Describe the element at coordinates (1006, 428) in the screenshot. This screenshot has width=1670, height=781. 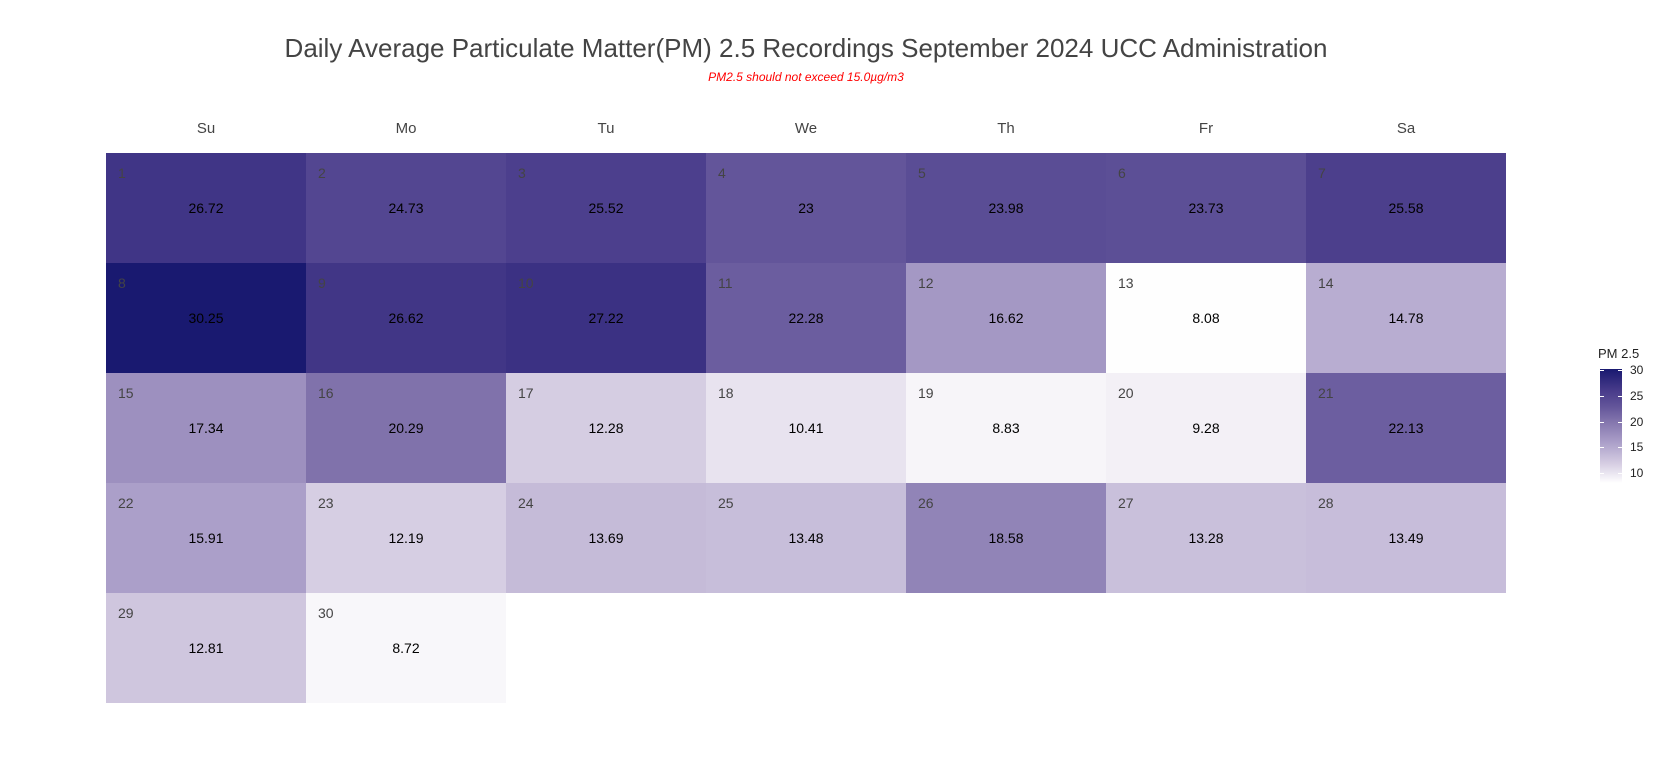
I see `value-label: 8.83` at that location.